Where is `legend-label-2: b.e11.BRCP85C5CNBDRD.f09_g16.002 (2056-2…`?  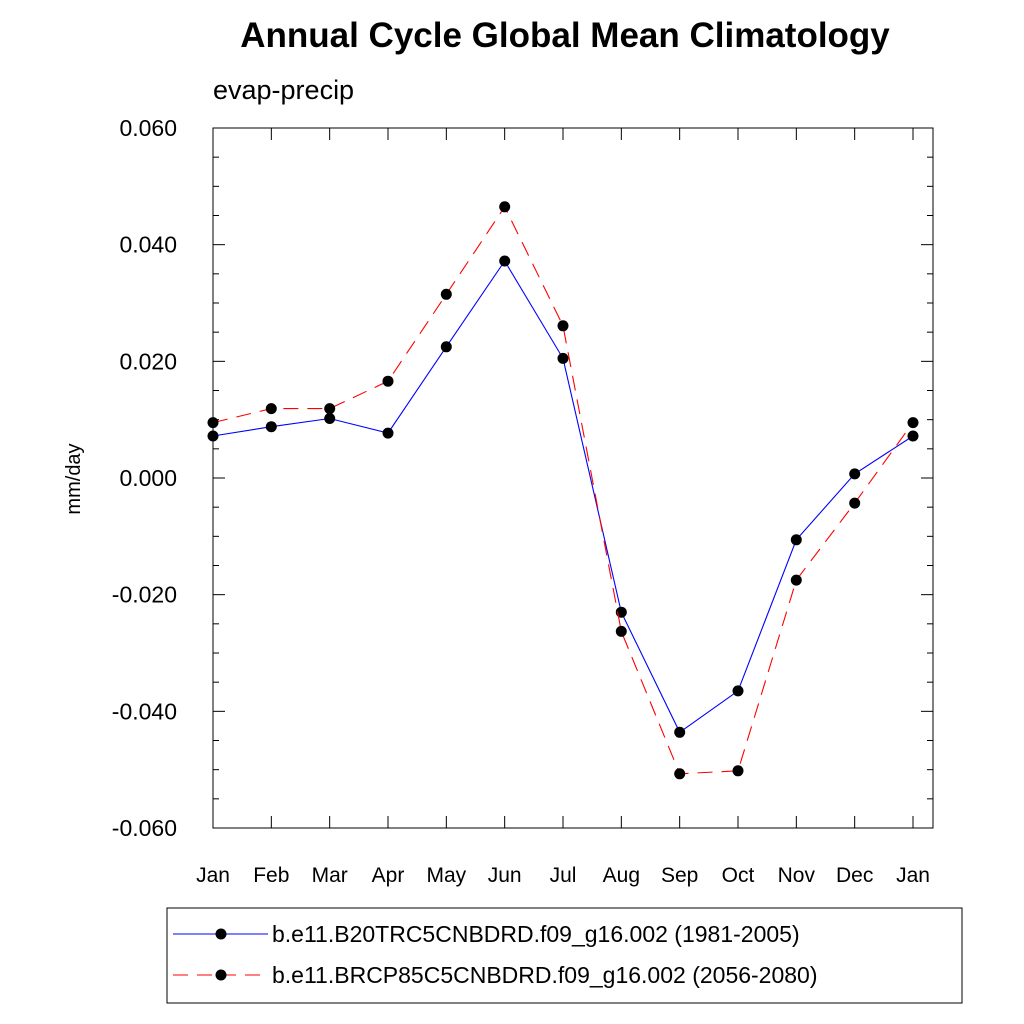 legend-label-2: b.e11.BRCP85C5CNBDRD.f09_g16.002 (2056-2… is located at coordinates (545, 975).